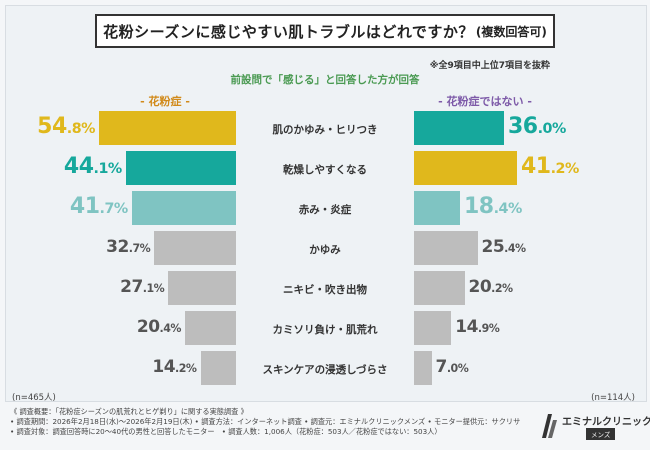 The width and height of the screenshot is (650, 450). I want to click on category-label-3: かゆみ, so click(325, 250).